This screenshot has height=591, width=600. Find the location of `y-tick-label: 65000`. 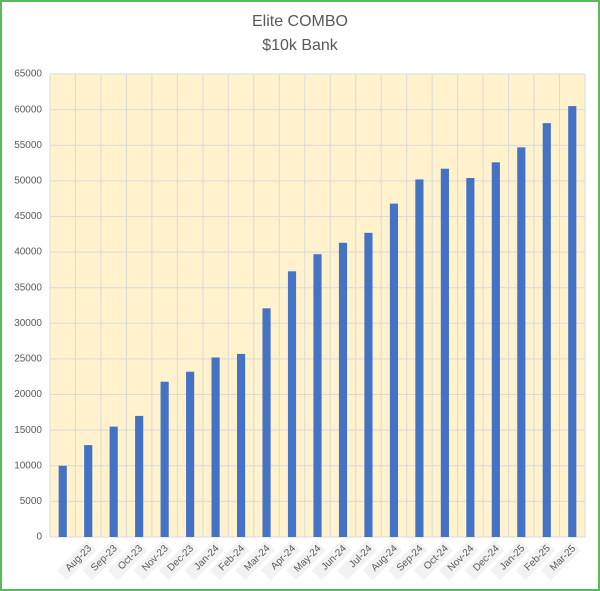

y-tick-label: 65000 is located at coordinates (28, 74).